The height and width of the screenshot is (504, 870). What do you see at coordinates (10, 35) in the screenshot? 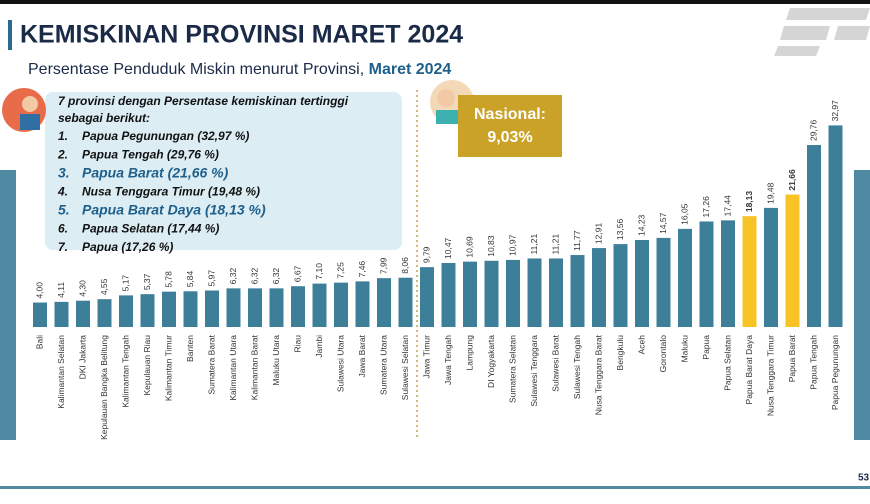
I see `title-accent` at bounding box center [10, 35].